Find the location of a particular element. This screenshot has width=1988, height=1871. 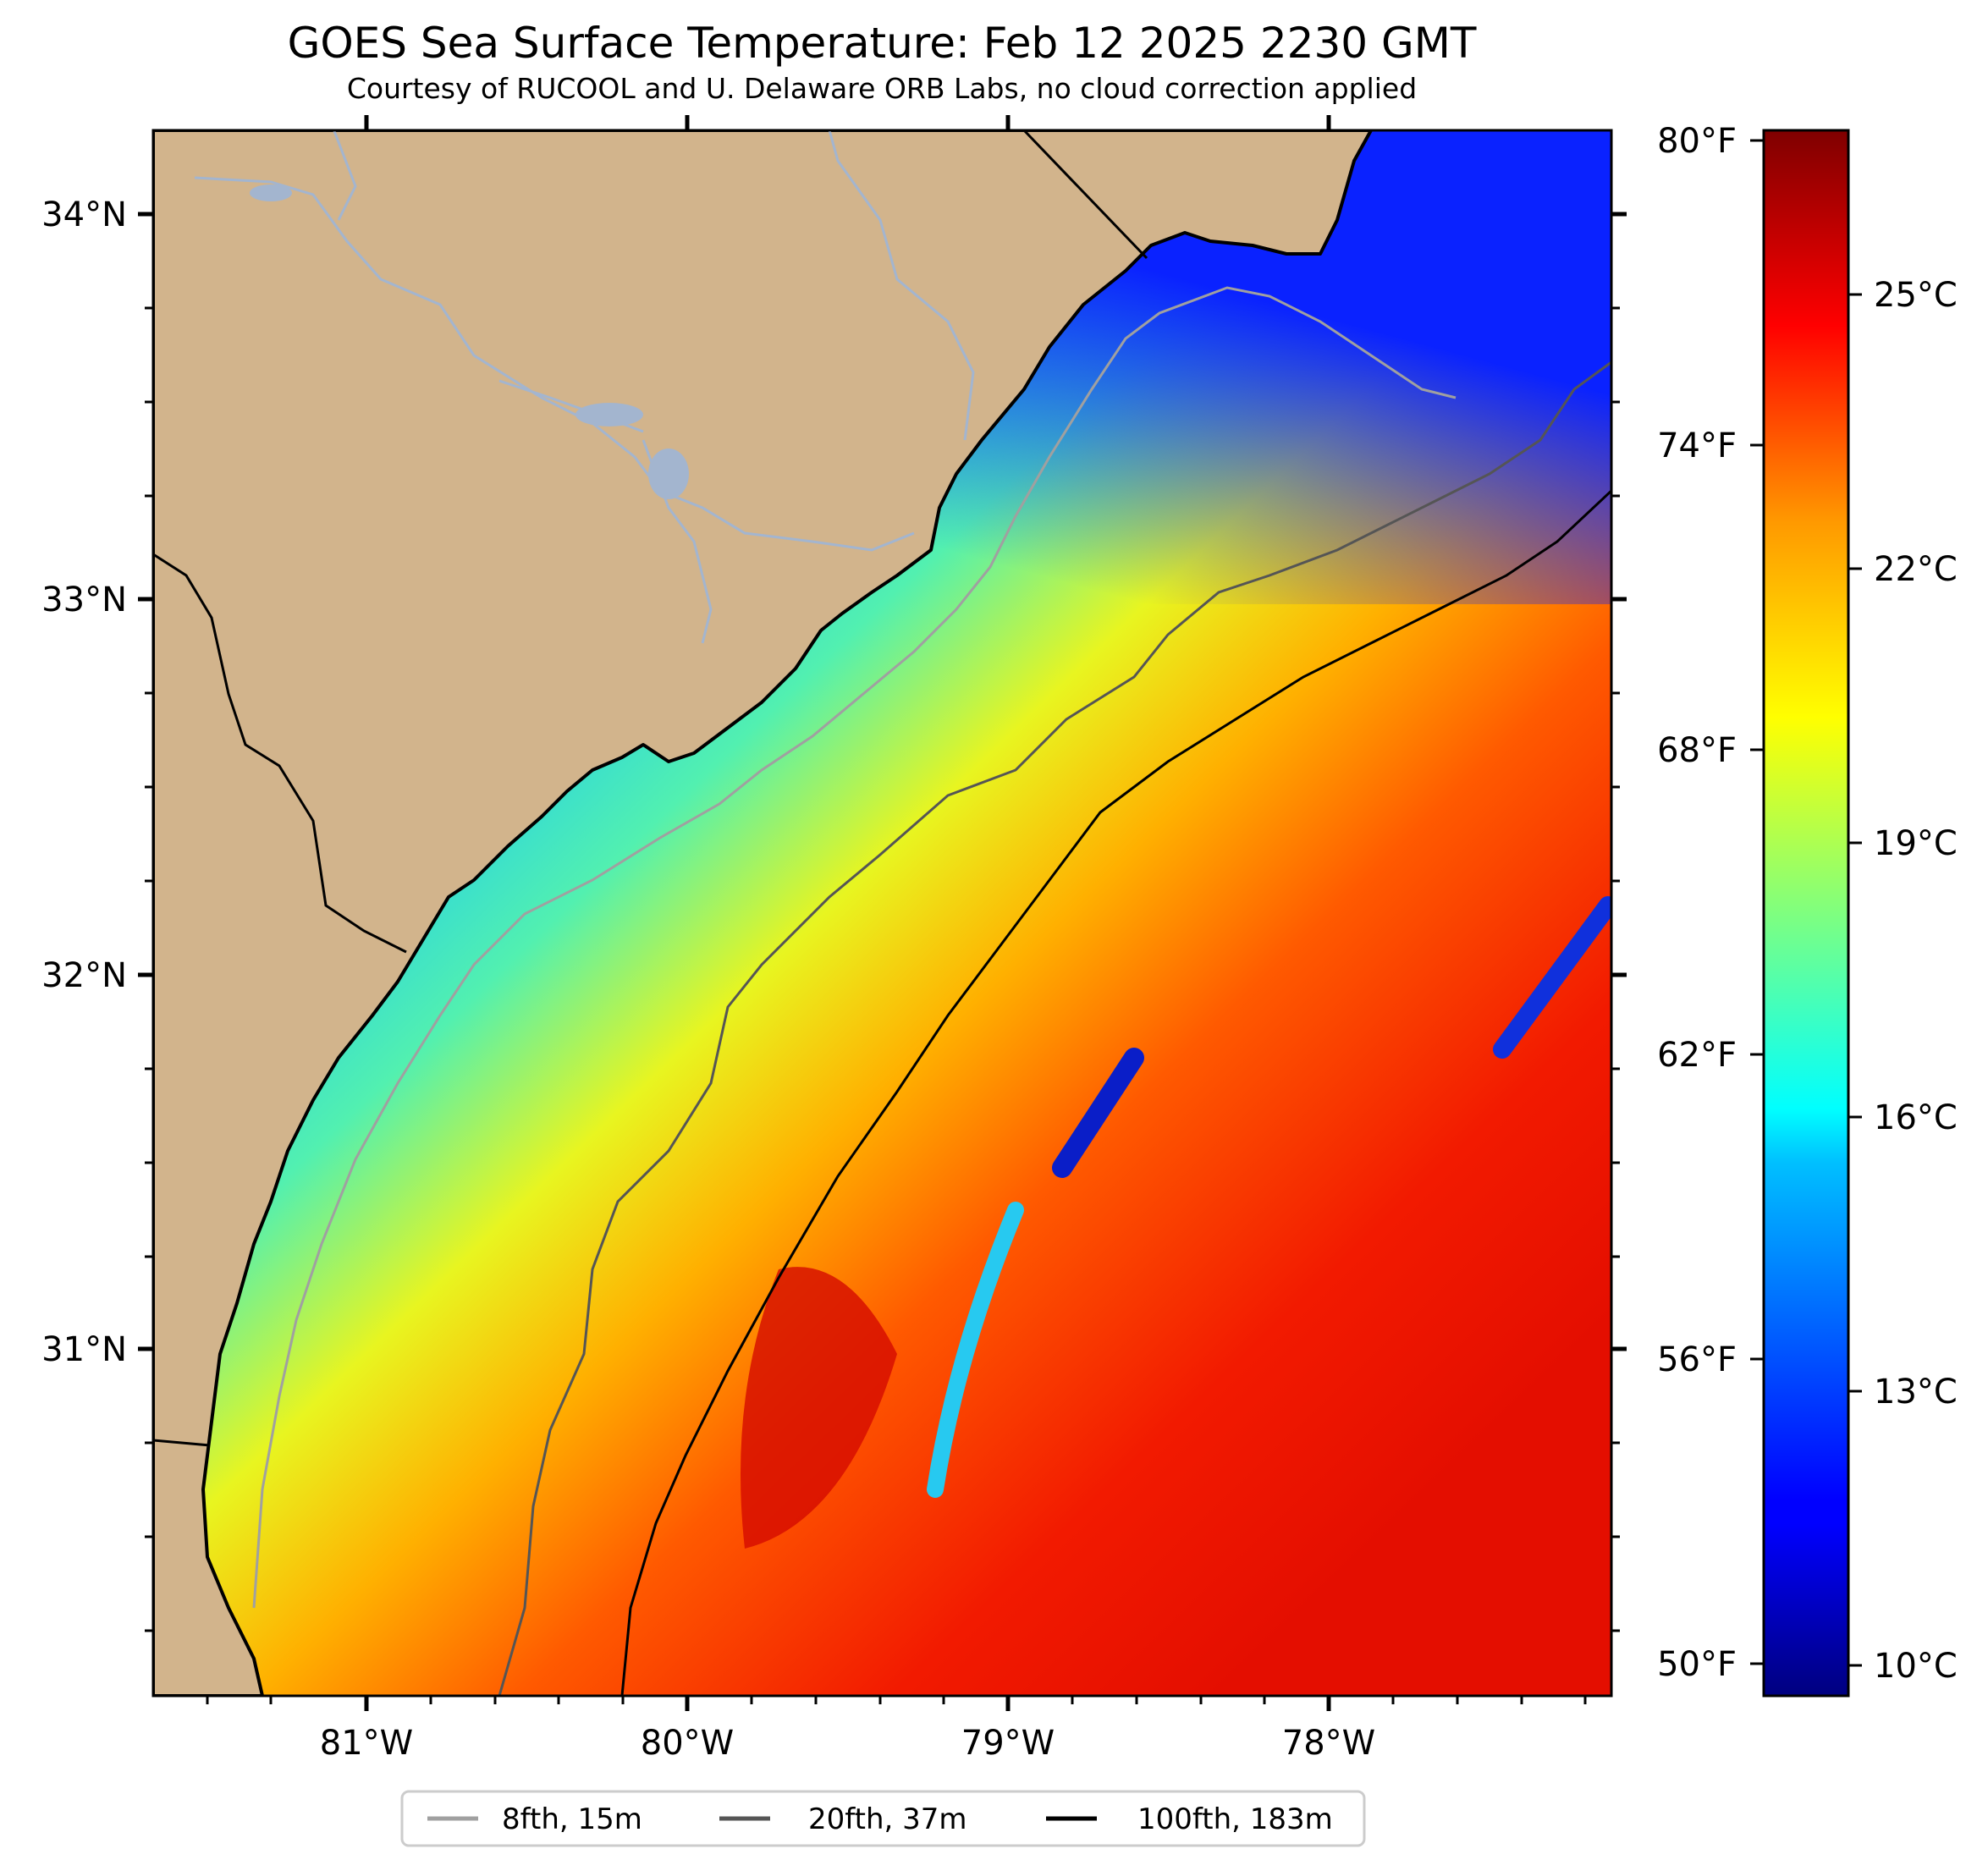

state-border-sc-ga is located at coordinates (280, 754).